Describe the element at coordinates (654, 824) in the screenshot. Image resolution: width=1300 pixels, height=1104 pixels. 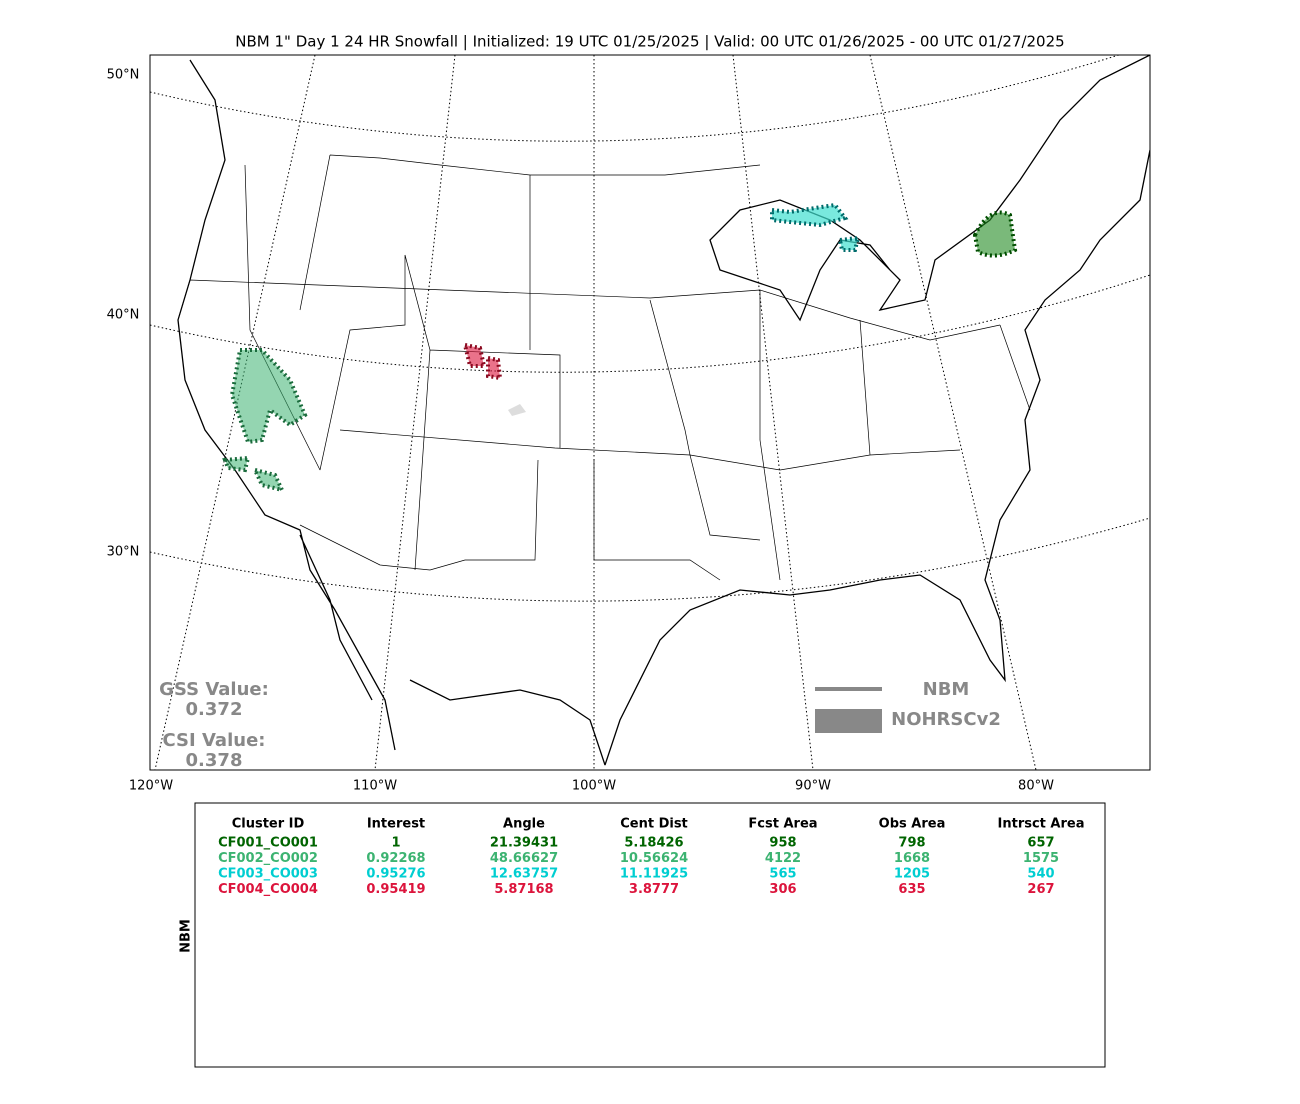
I see `table-header: Cent Dist` at that location.